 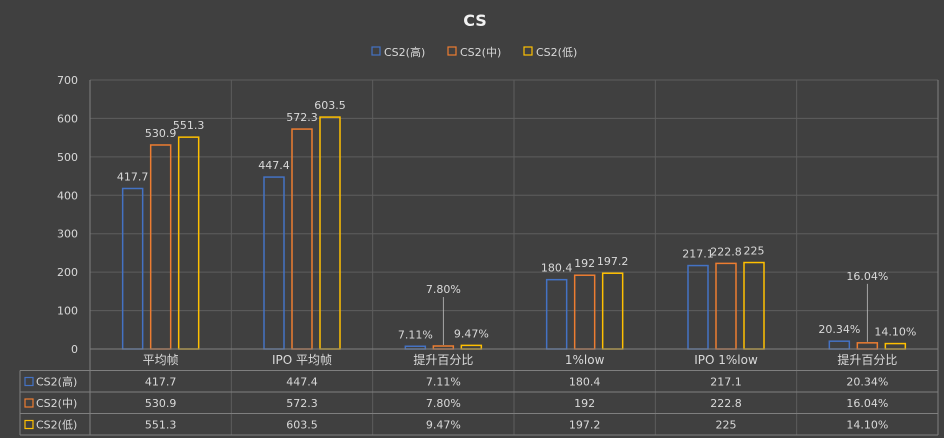 I want to click on table-cell: 192, so click(x=584, y=403).